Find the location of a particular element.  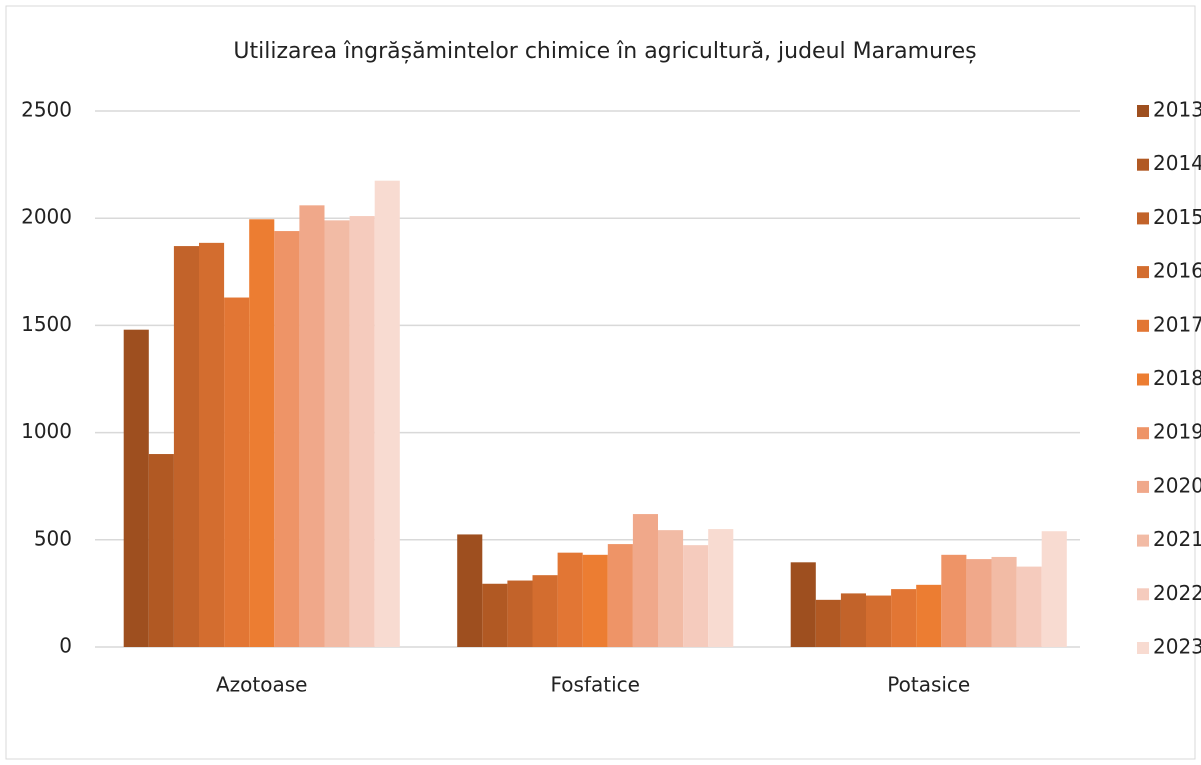

x-tick-label: Potasice is located at coordinates (928, 685).